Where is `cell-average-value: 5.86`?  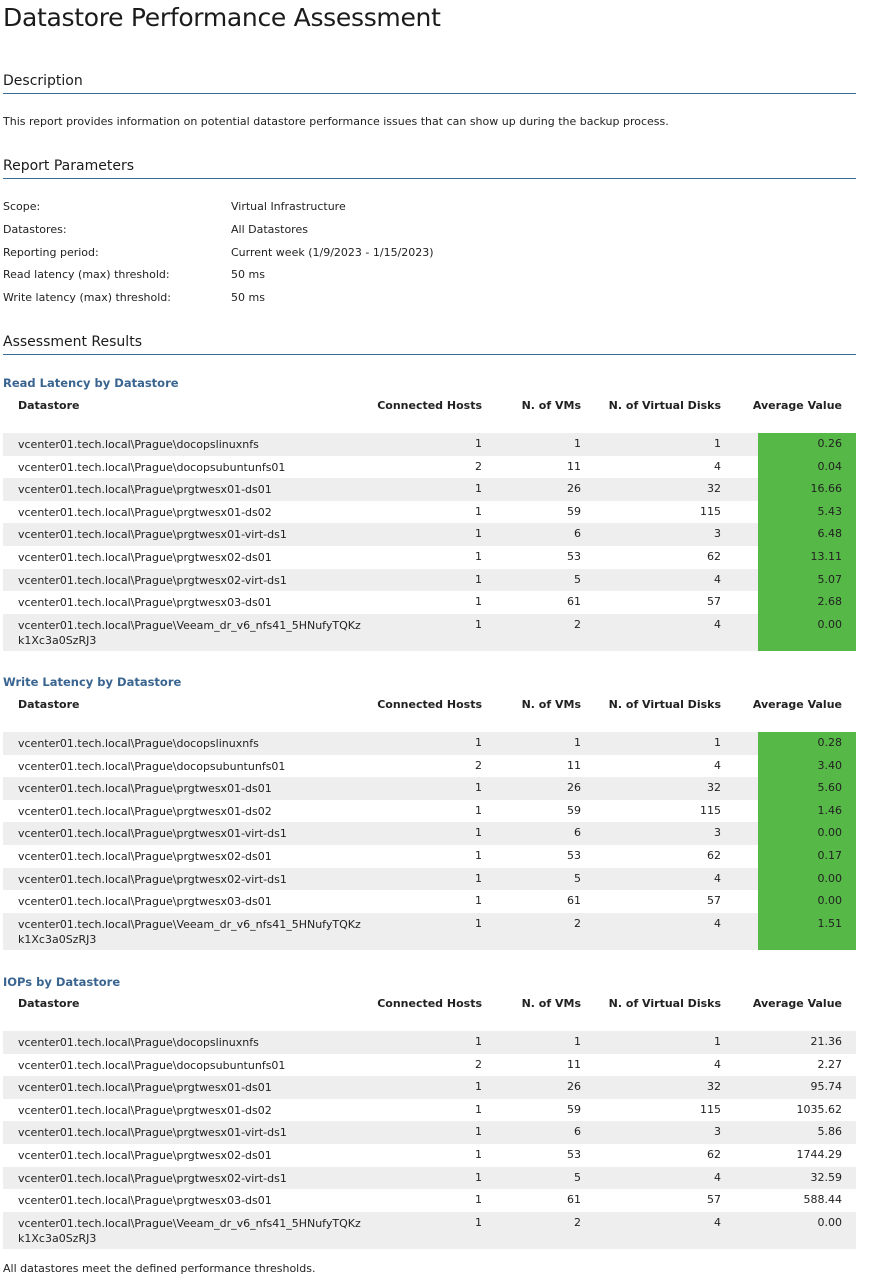
cell-average-value: 5.86 is located at coordinates (807, 1132).